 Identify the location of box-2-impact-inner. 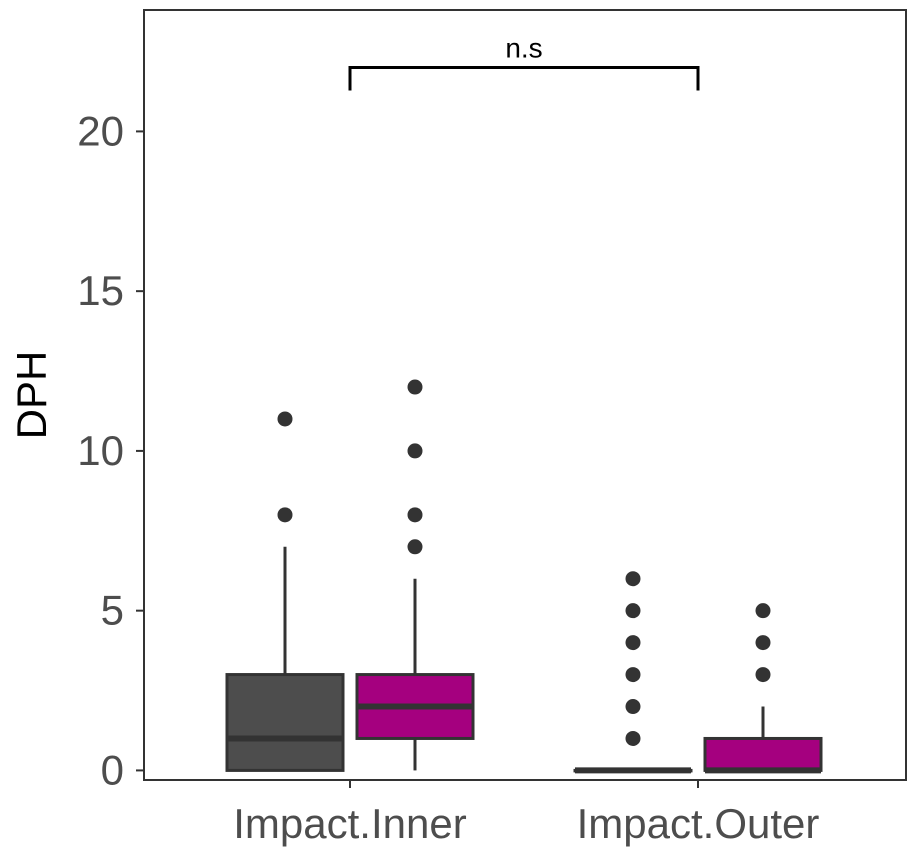
(415, 575).